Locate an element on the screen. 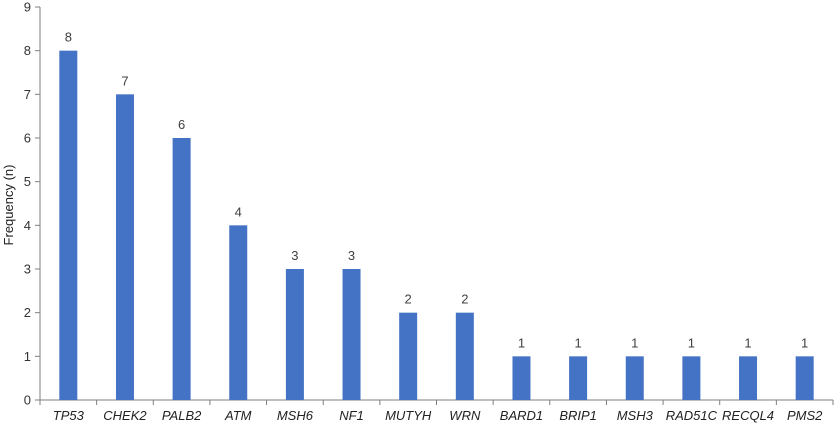  x-tick-label-atm: ATM is located at coordinates (238, 415).